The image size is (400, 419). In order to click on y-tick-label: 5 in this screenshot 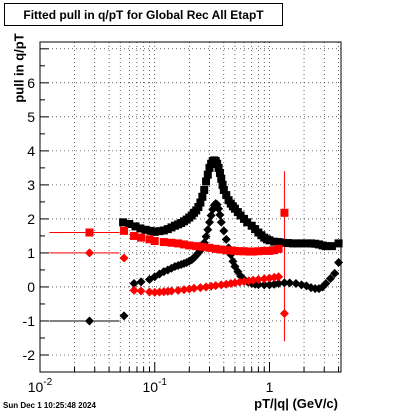, I will do `click(31, 117)`.